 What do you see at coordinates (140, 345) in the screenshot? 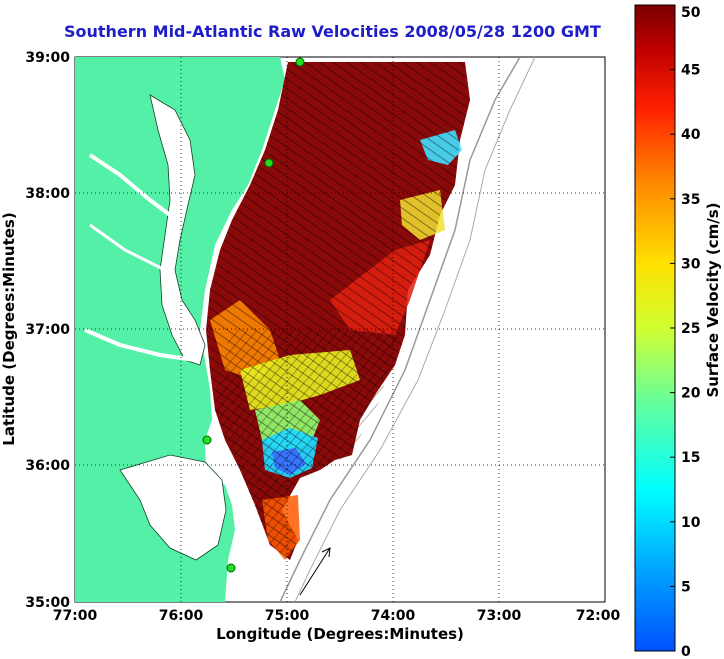
I see `river-james` at bounding box center [140, 345].